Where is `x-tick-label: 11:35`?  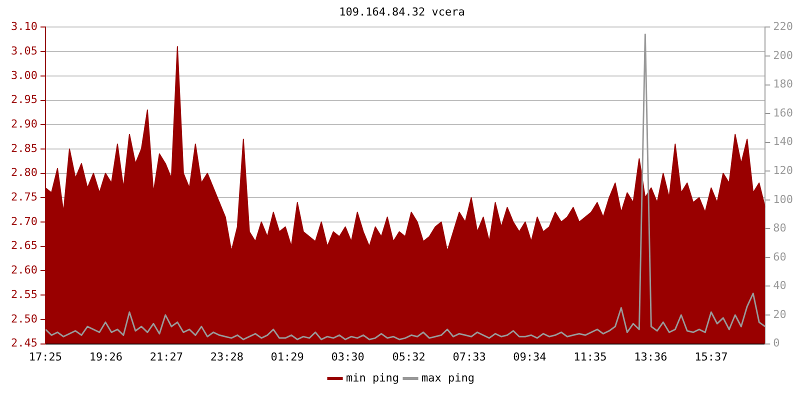 x-tick-label: 11:35 is located at coordinates (590, 357).